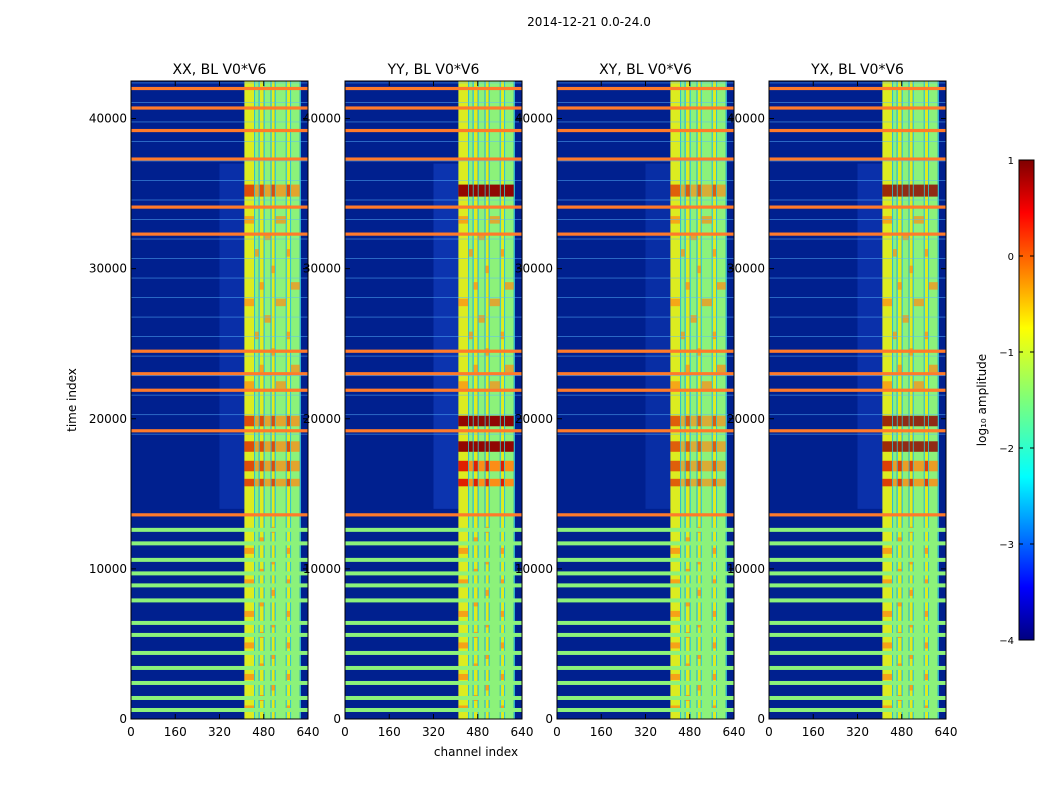 Image resolution: width=1050 pixels, height=800 pixels. I want to click on x-tick-label: 480, so click(689, 732).